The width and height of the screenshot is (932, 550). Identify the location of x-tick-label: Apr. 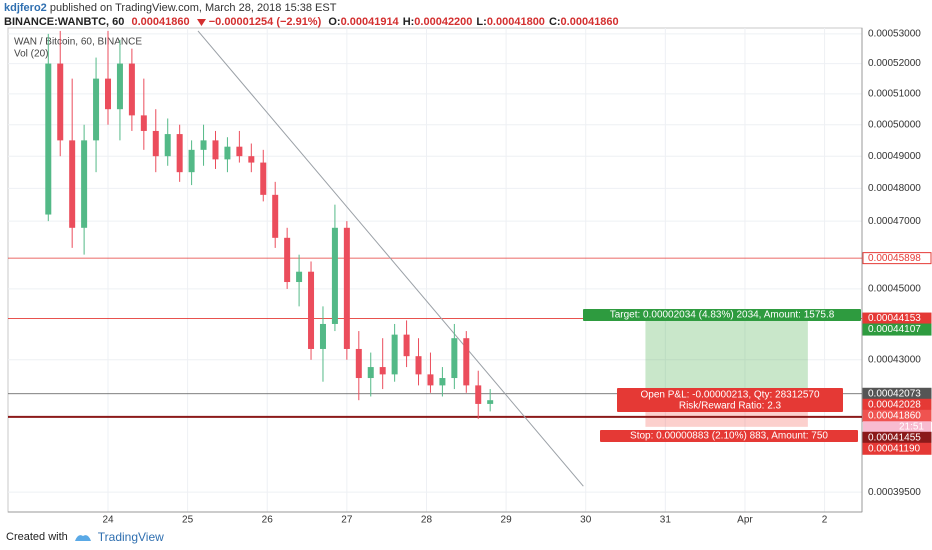
(745, 520).